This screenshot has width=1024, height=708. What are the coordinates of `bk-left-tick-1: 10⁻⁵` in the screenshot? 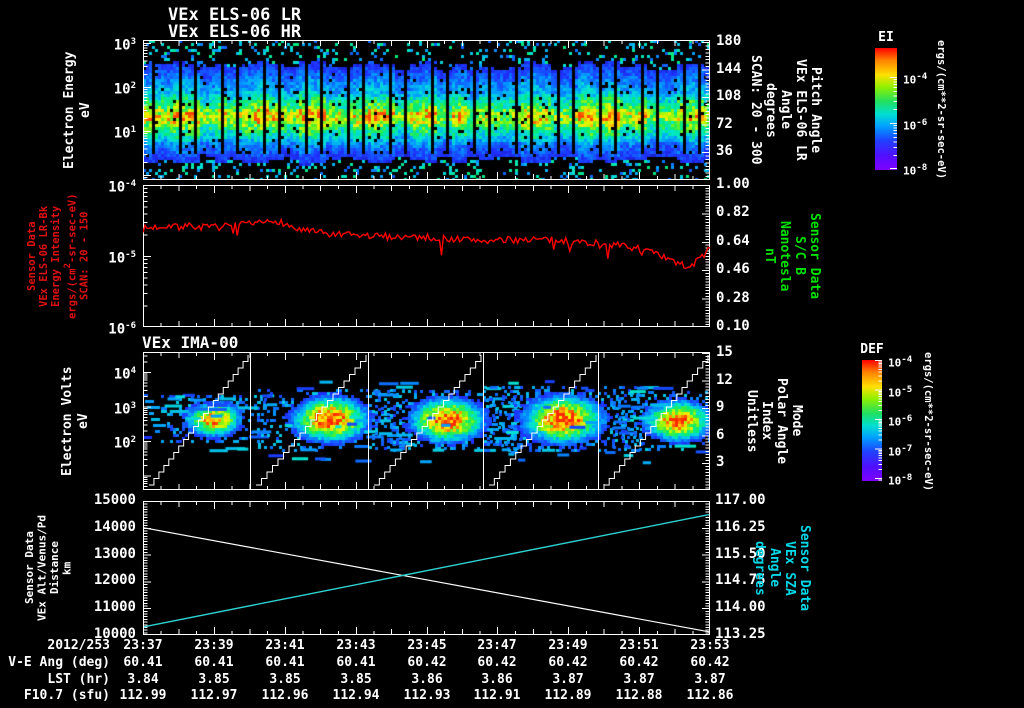 It's located at (122, 258).